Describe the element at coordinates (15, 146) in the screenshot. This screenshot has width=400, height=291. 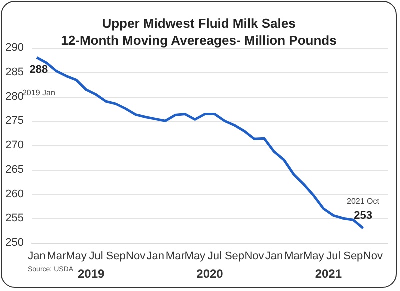
I see `y-tick-label: 270` at that location.